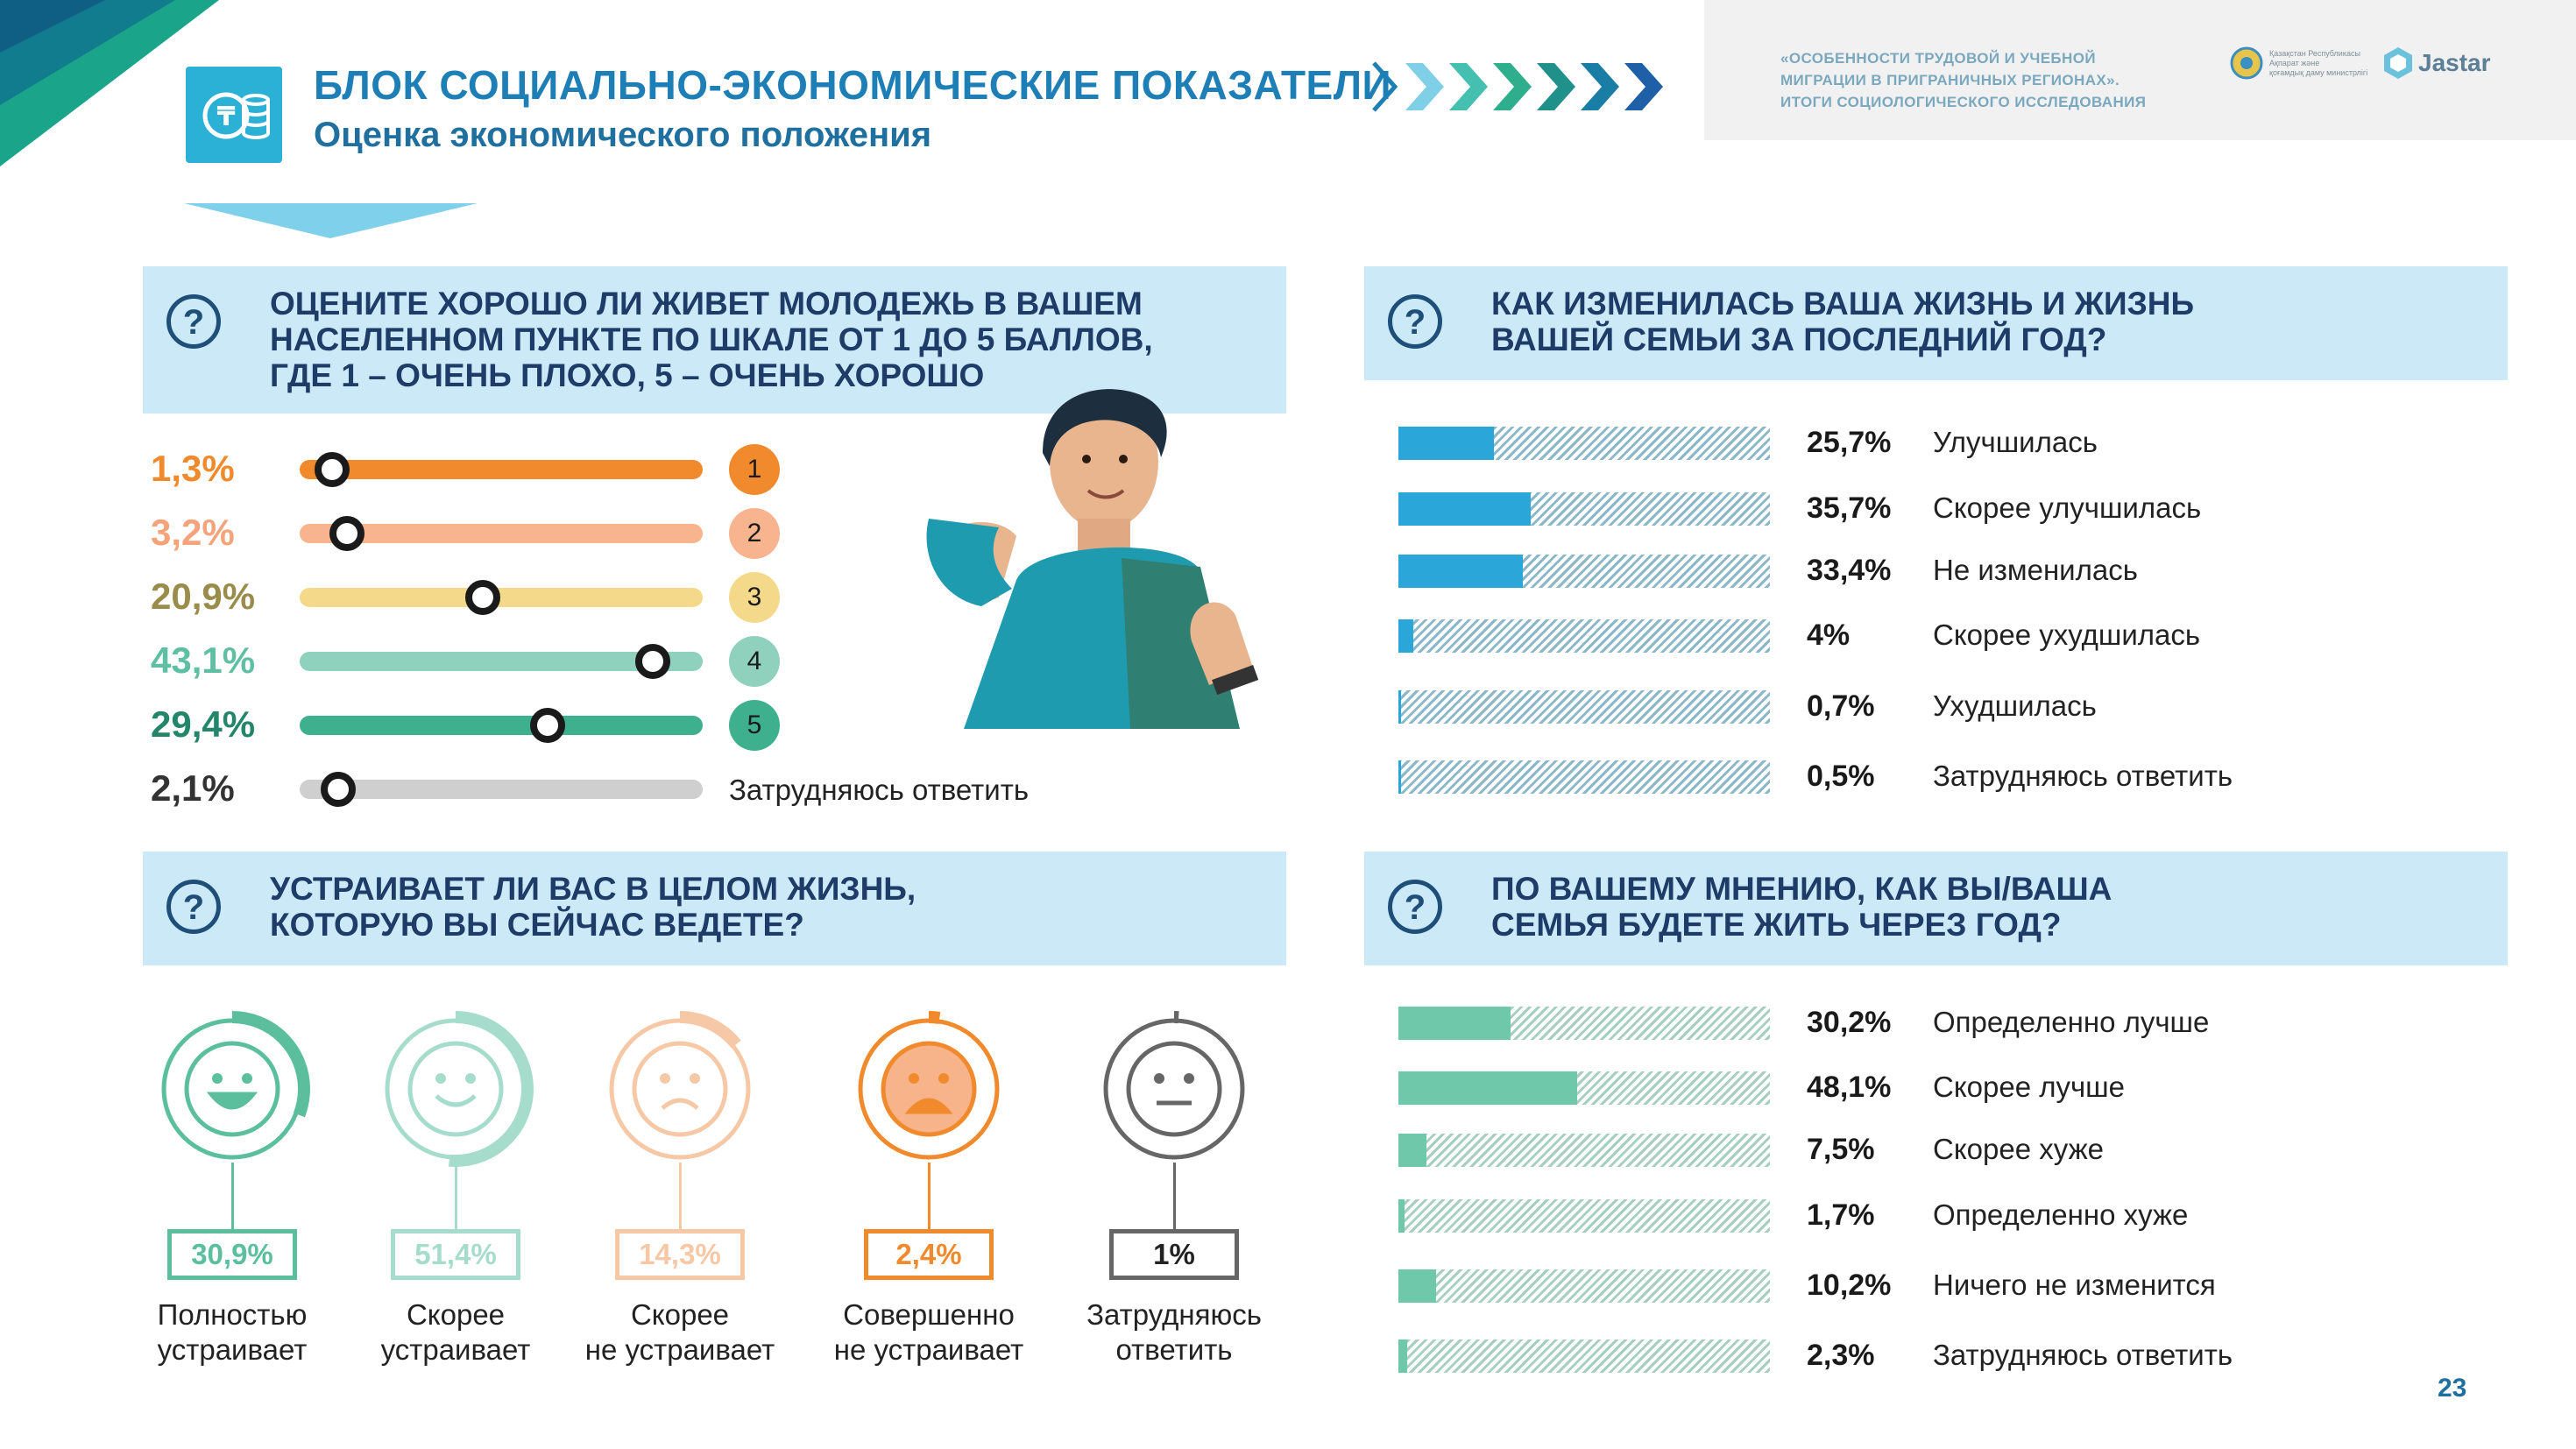  I want to click on bar-value-label: 1,7%, so click(1841, 1215).